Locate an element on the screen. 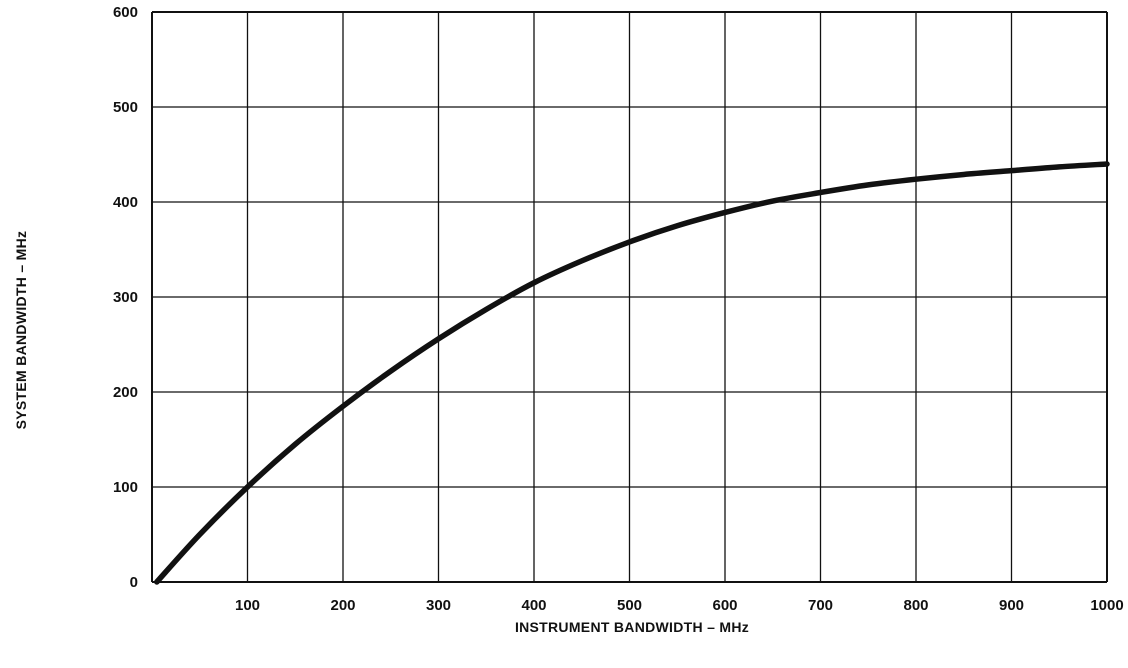 The height and width of the screenshot is (668, 1128). x-tick-label: 400 is located at coordinates (533, 605).